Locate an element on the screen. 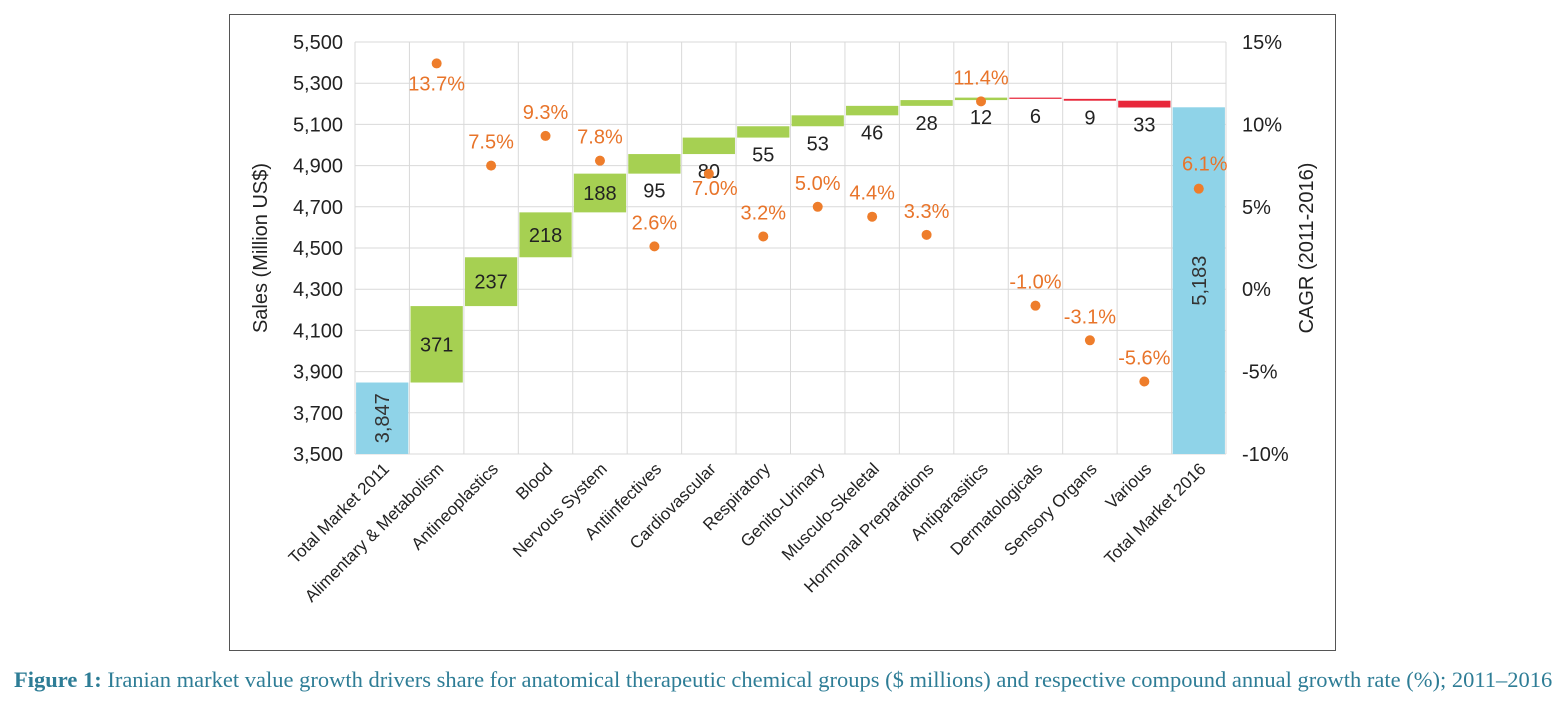 The height and width of the screenshot is (725, 1567). cagr-label-10: 3.3% is located at coordinates (927, 212).